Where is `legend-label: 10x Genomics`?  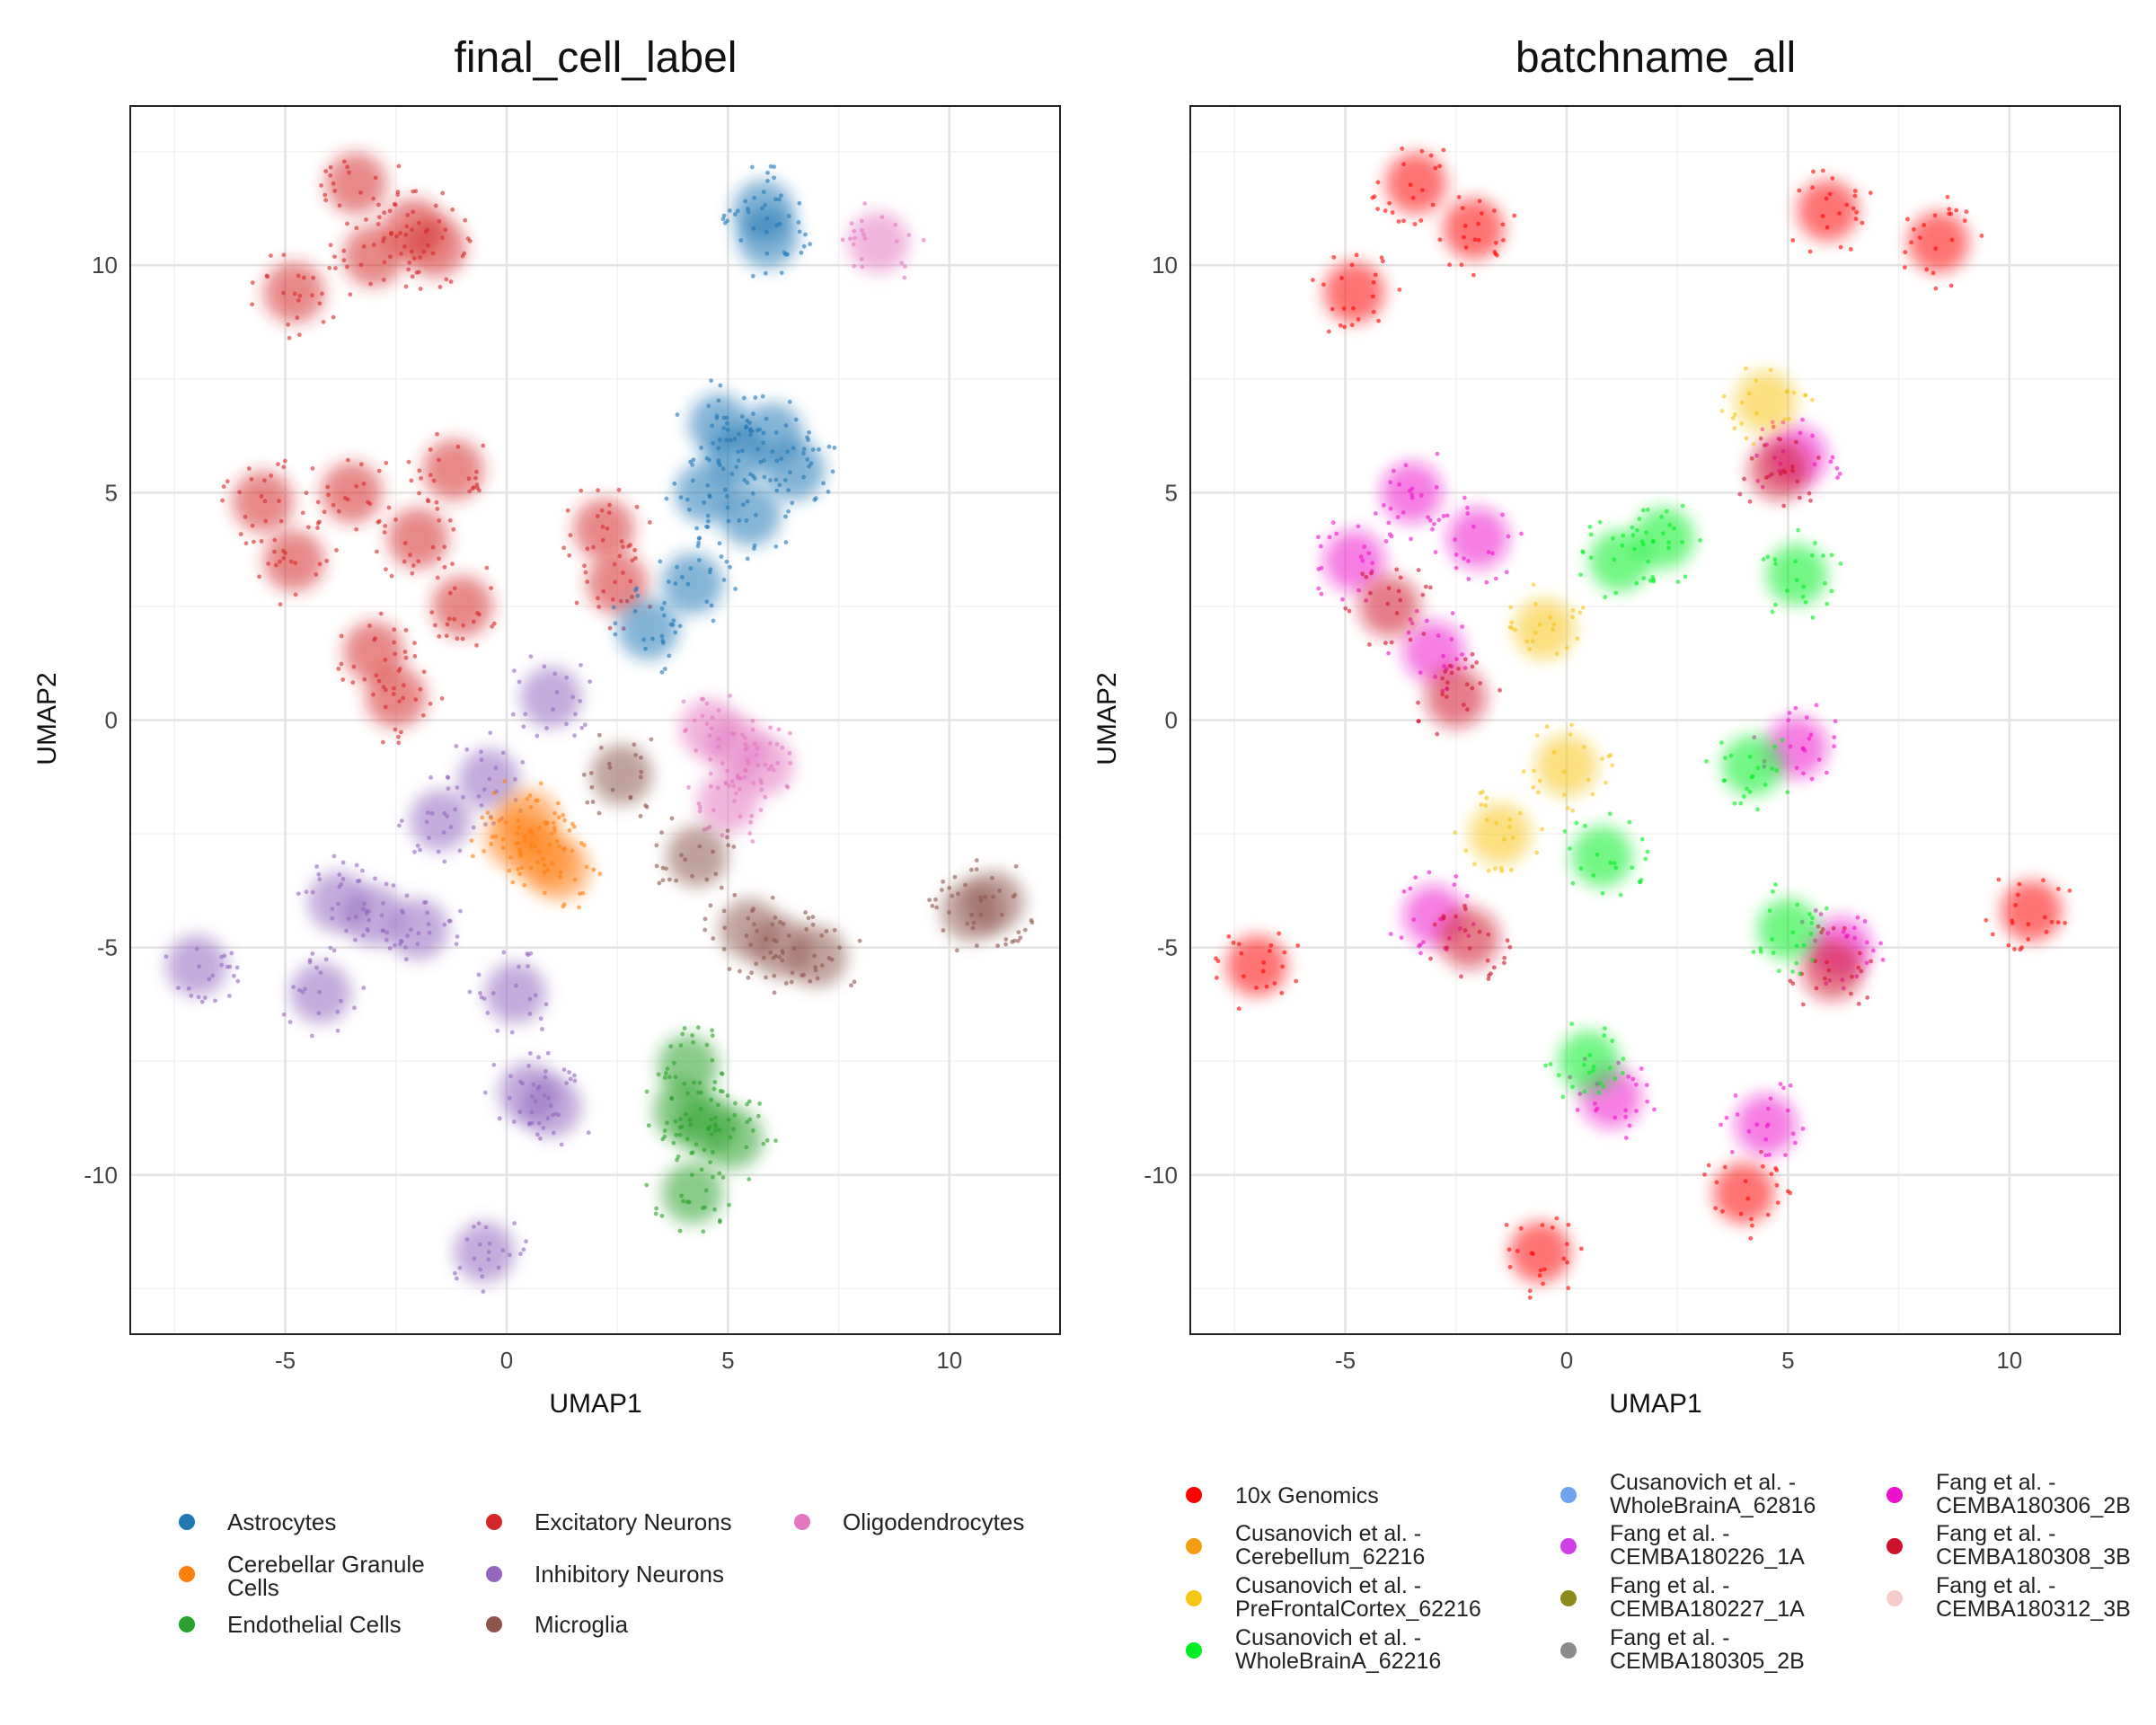
legend-label: 10x Genomics is located at coordinates (1307, 1495).